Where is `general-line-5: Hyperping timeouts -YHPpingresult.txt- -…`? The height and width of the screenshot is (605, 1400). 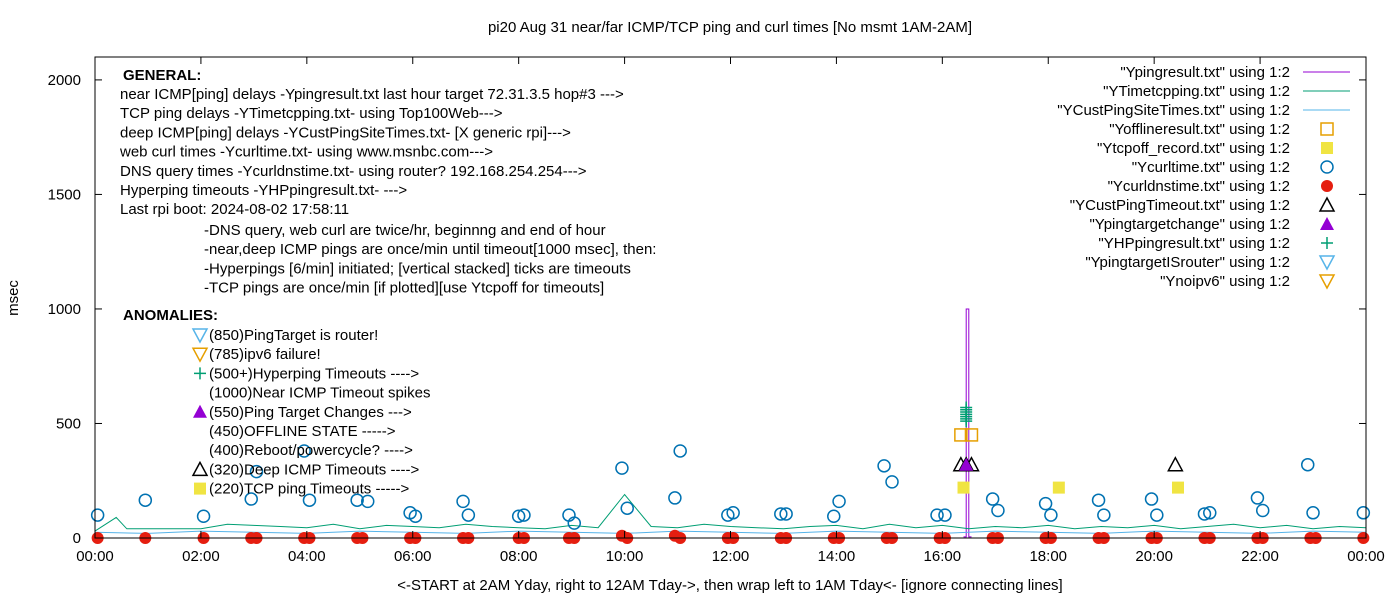
general-line-5: Hyperping timeouts -YHPpingresult.txt- -… is located at coordinates (263, 190).